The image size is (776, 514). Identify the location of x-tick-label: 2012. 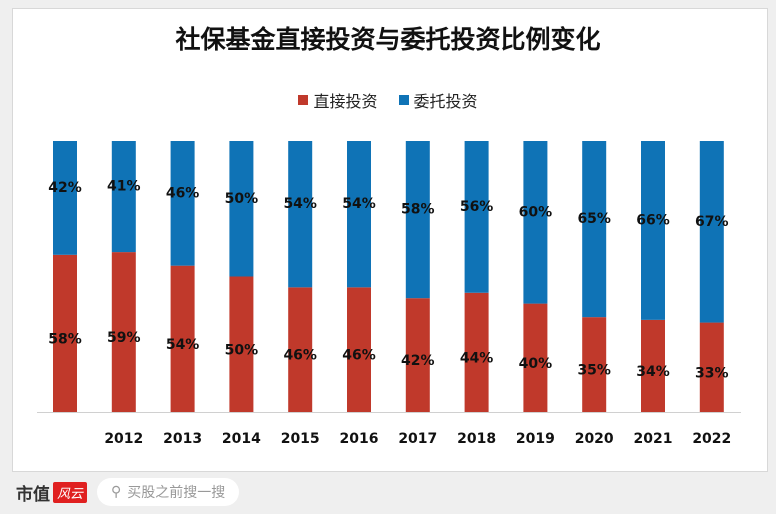
(123, 439).